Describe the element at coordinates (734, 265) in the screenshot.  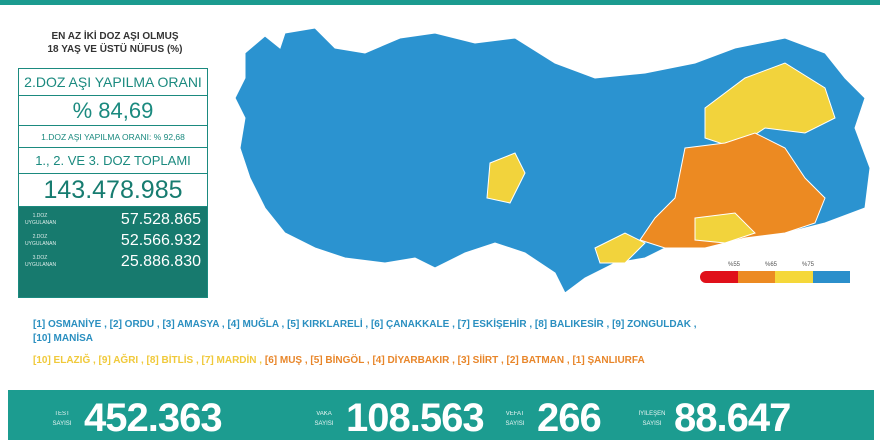
I see `legend-label: %55` at that location.